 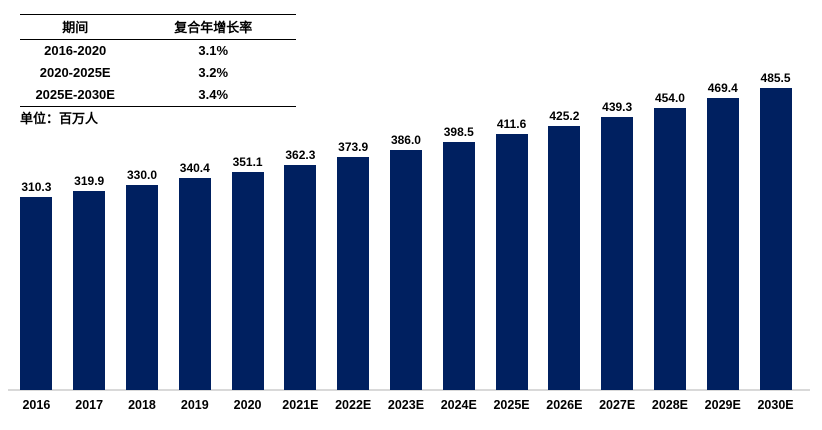 What do you see at coordinates (158, 95) in the screenshot?
I see `cagr-table-row: 2025E-2030E 3.4%` at bounding box center [158, 95].